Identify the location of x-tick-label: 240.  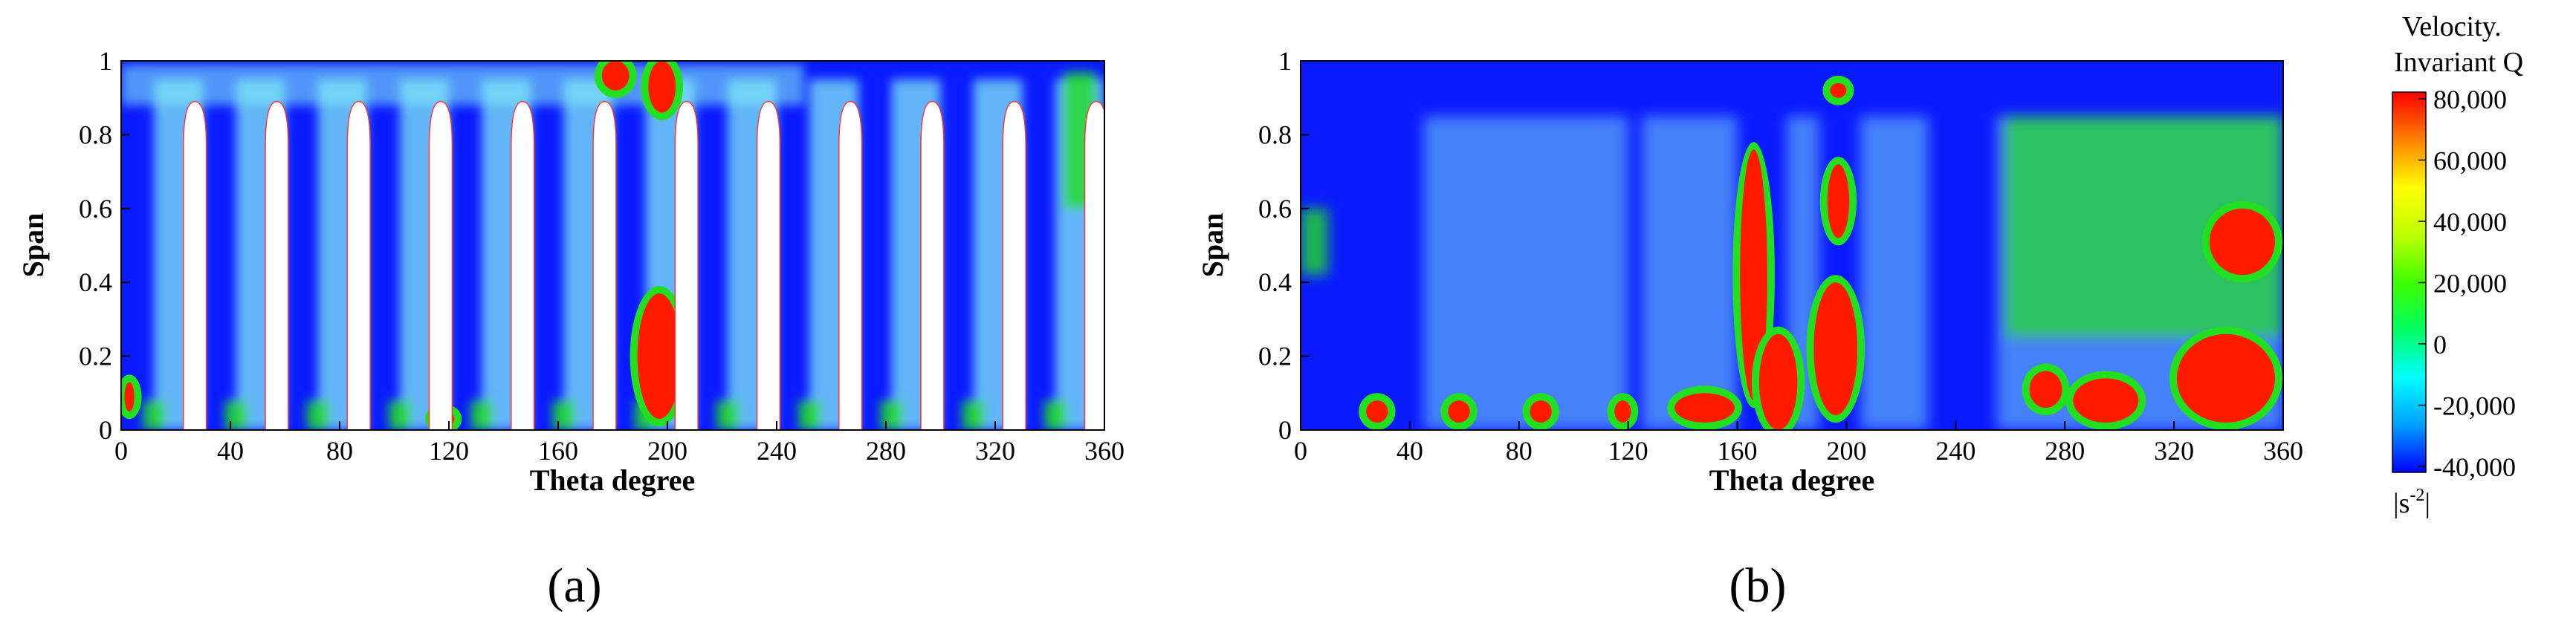
(1955, 451).